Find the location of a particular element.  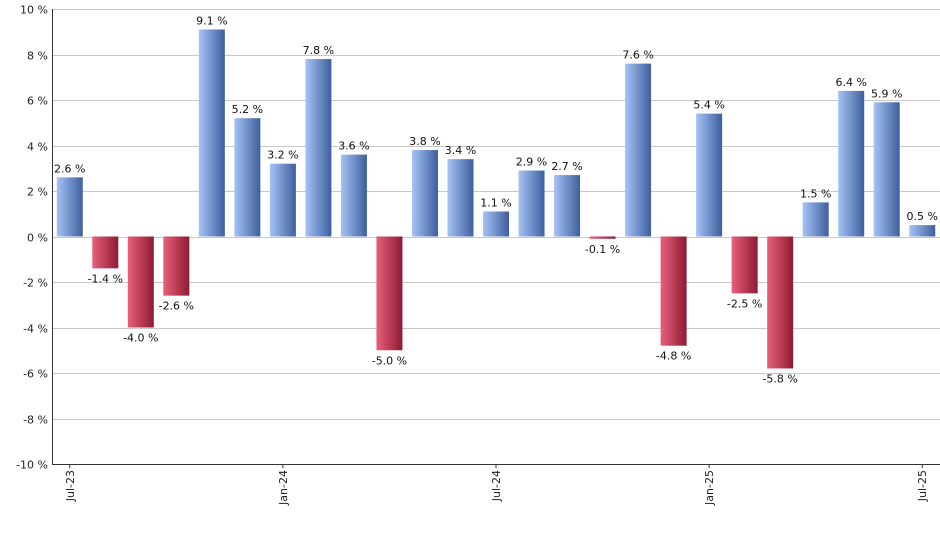

data-label: 6.4 % is located at coordinates (850, 82).